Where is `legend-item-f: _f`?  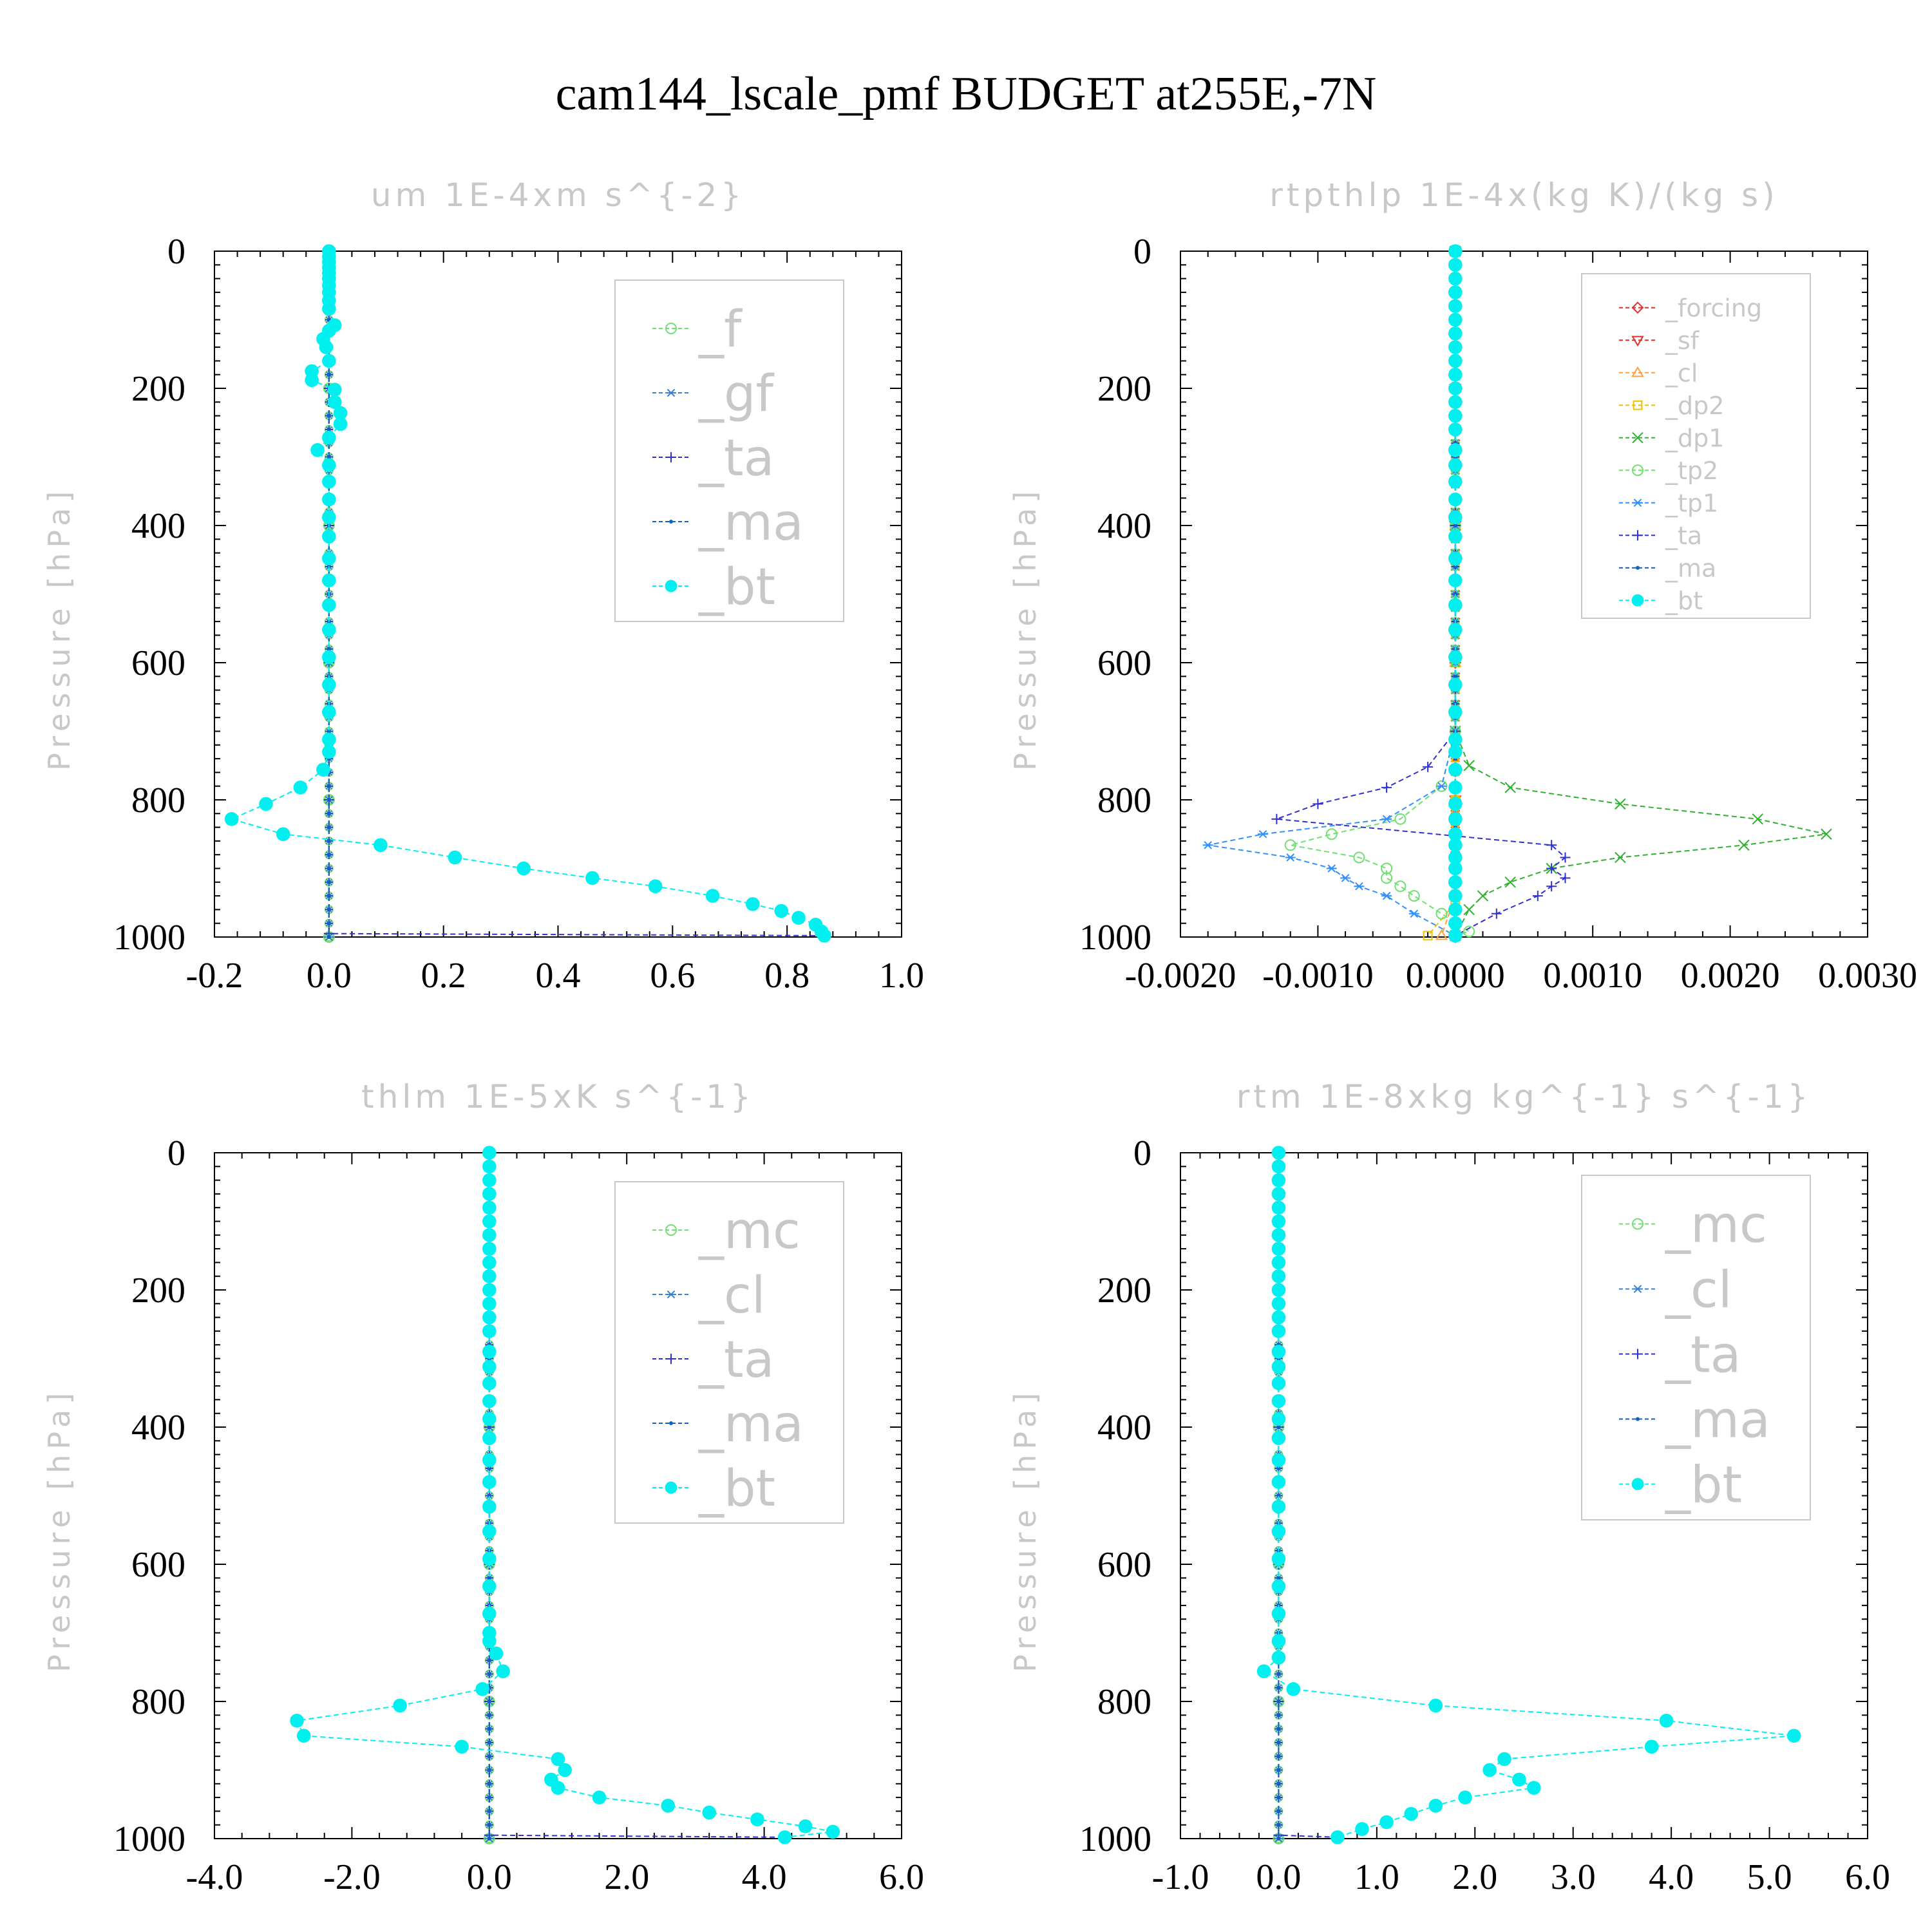 legend-item-f: _f is located at coordinates (697, 330).